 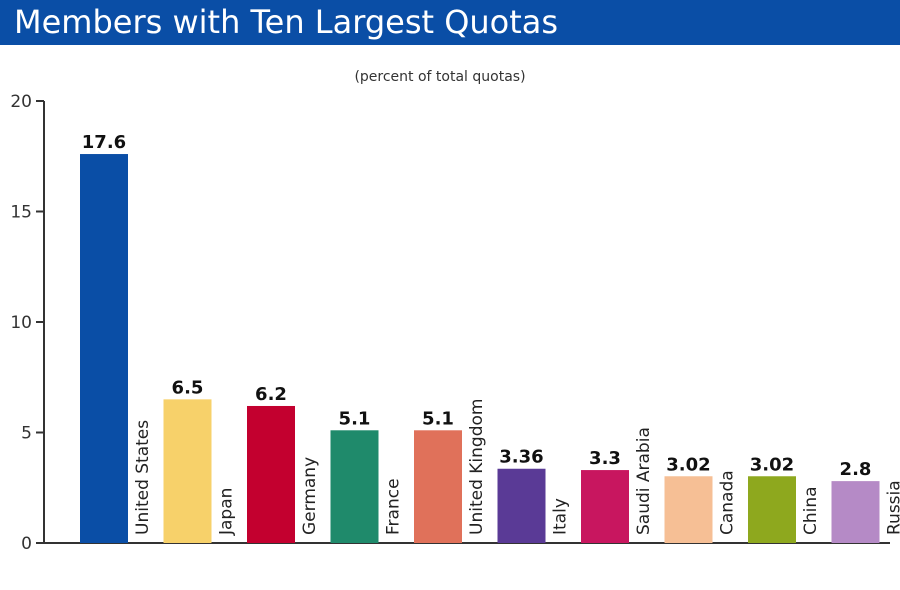 What do you see at coordinates (310, 496) in the screenshot?
I see `category-label: Germany` at bounding box center [310, 496].